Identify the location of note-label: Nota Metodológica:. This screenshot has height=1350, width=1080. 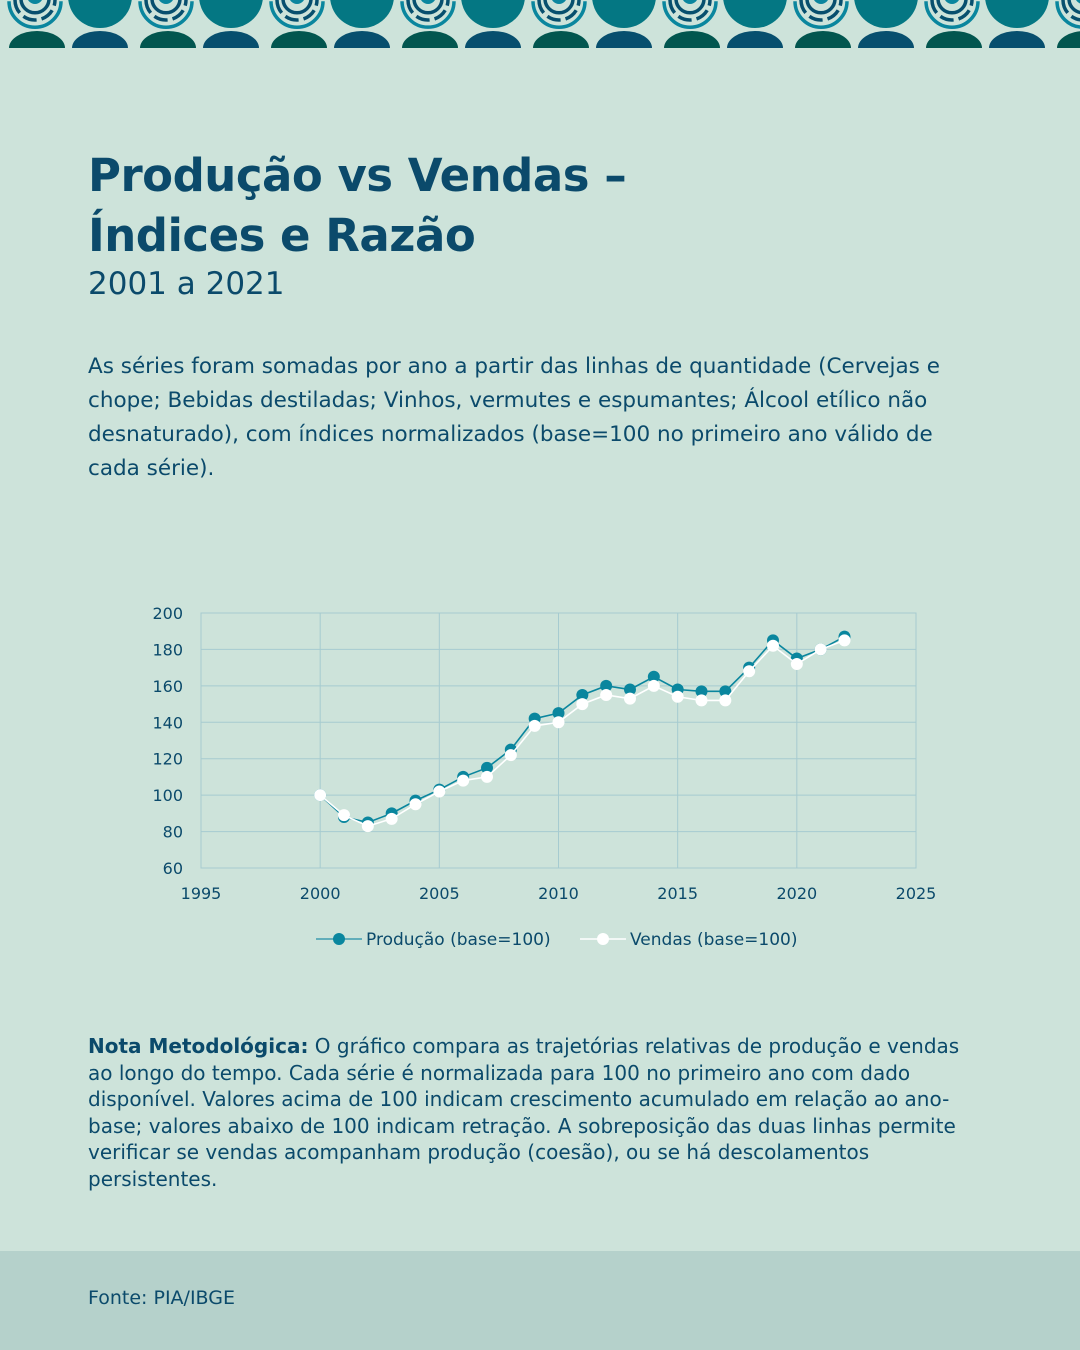
(198, 1046).